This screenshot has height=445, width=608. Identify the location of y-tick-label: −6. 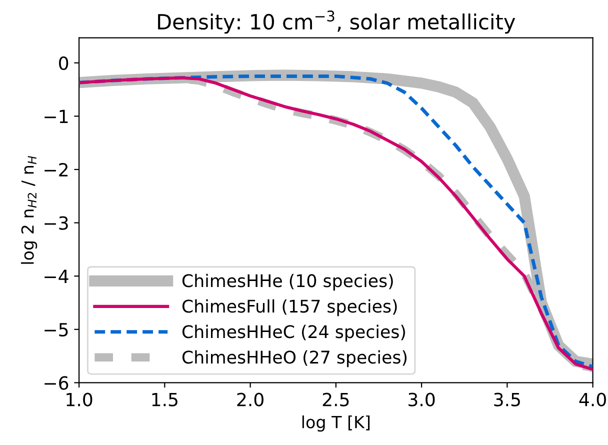
(56, 383).